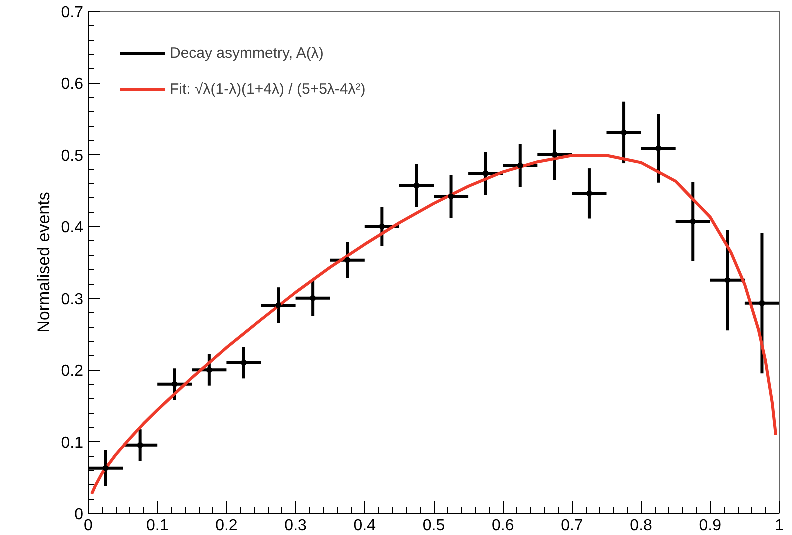 The height and width of the screenshot is (535, 792). What do you see at coordinates (227, 526) in the screenshot?
I see `x-tick-label: 0.2` at bounding box center [227, 526].